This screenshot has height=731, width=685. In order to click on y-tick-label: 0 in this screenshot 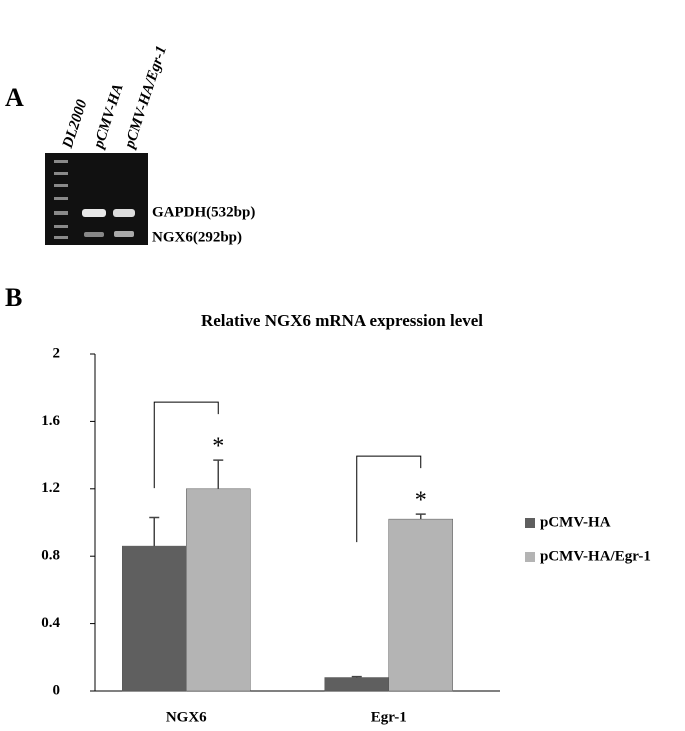, I will do `click(57, 690)`.